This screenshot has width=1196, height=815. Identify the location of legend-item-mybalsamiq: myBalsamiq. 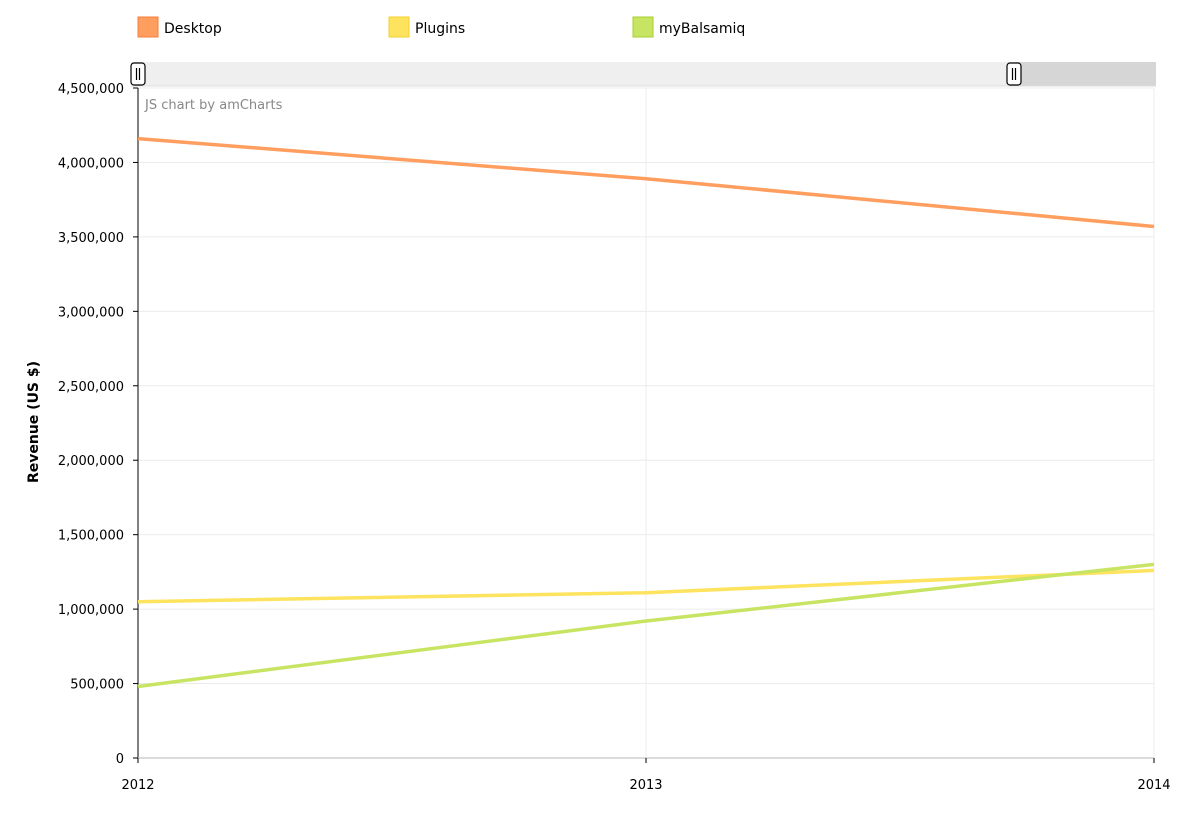
(688, 27).